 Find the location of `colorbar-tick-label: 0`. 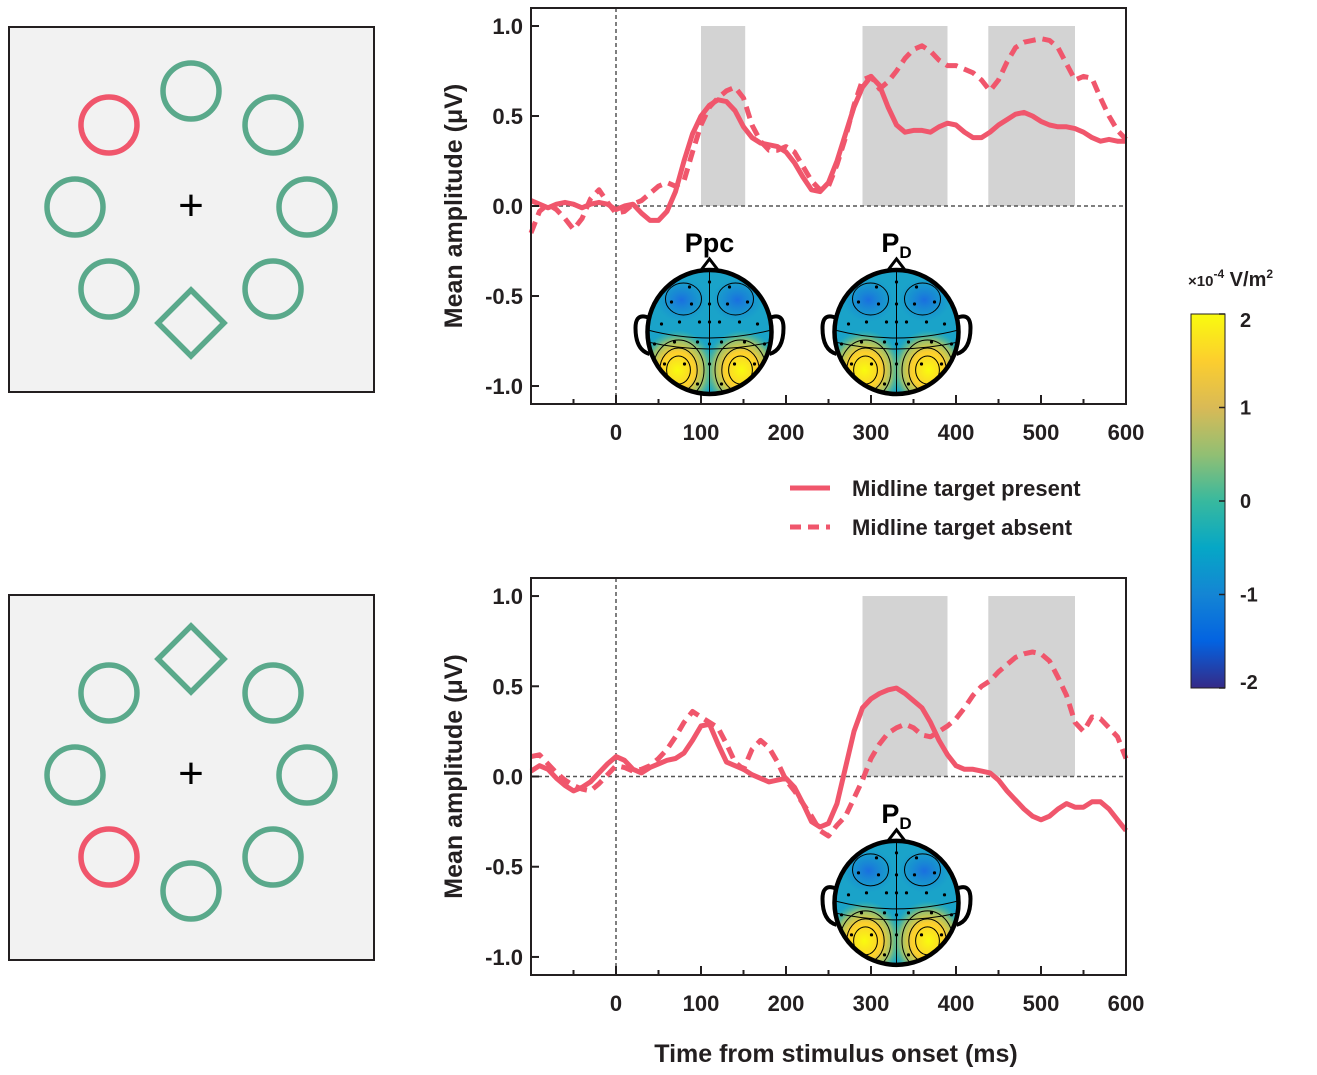

colorbar-tick-label: 0 is located at coordinates (1245, 502).